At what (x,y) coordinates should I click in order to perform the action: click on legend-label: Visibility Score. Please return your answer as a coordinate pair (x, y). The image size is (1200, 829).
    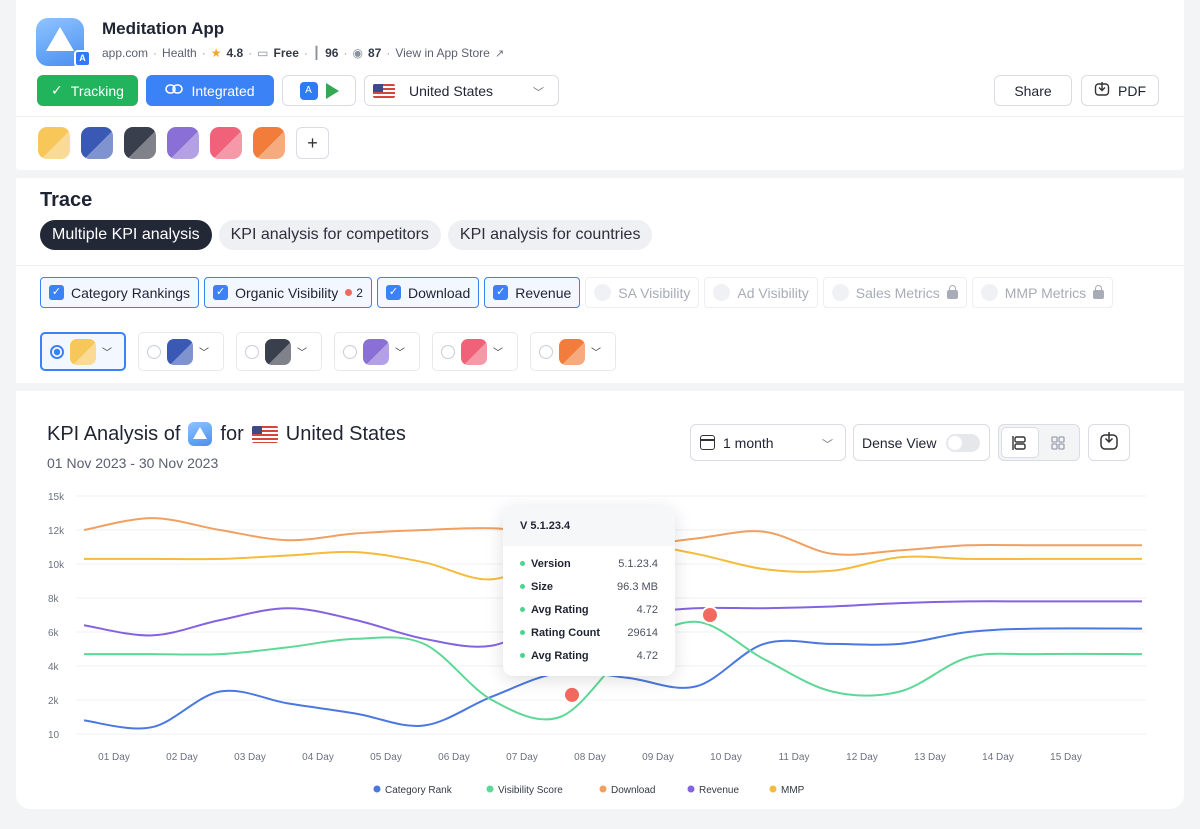
    Looking at the image, I should click on (530, 790).